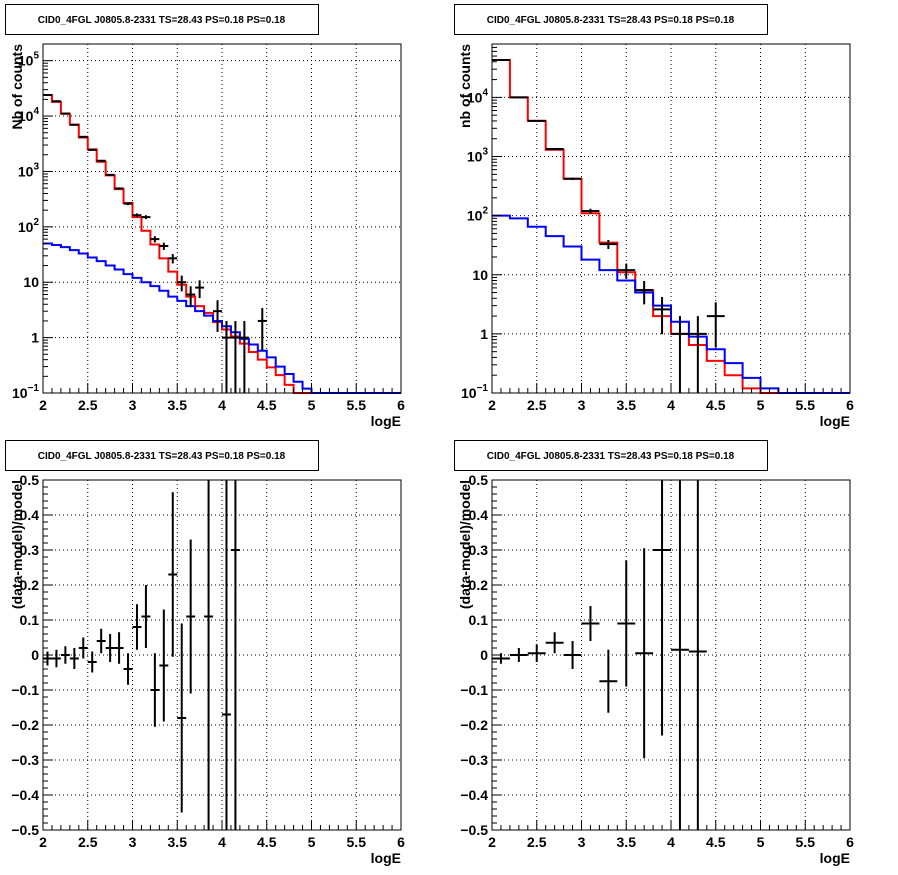  I want to click on y-tick-label: −0.4, so click(474, 795).